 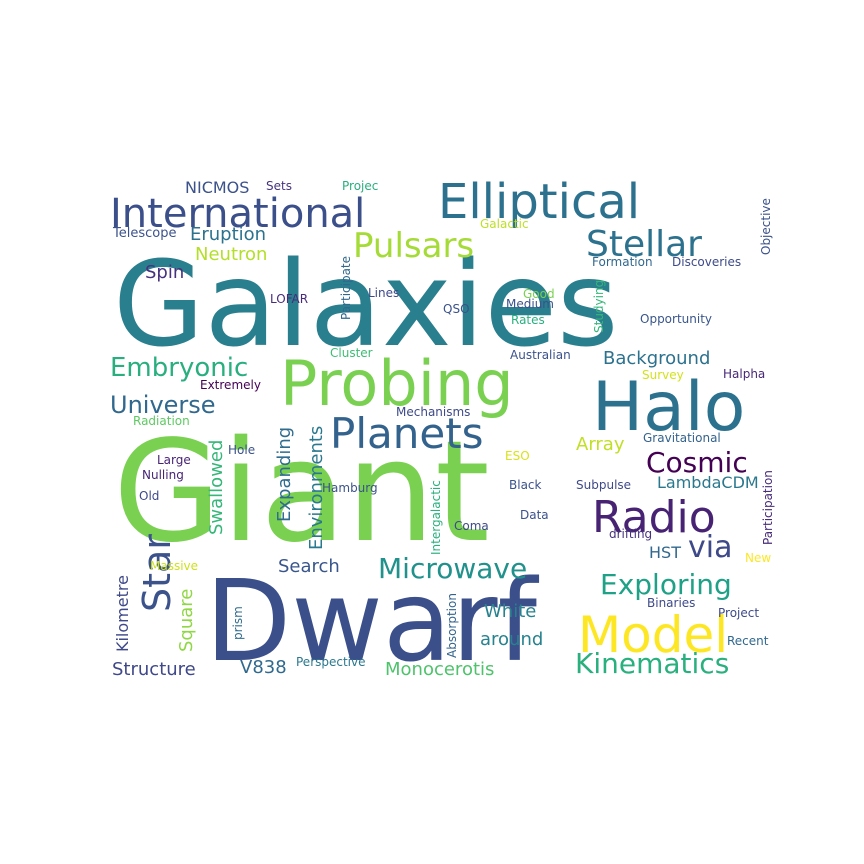 I want to click on cloud-word-nicmos: NICMOS, so click(x=217, y=187).